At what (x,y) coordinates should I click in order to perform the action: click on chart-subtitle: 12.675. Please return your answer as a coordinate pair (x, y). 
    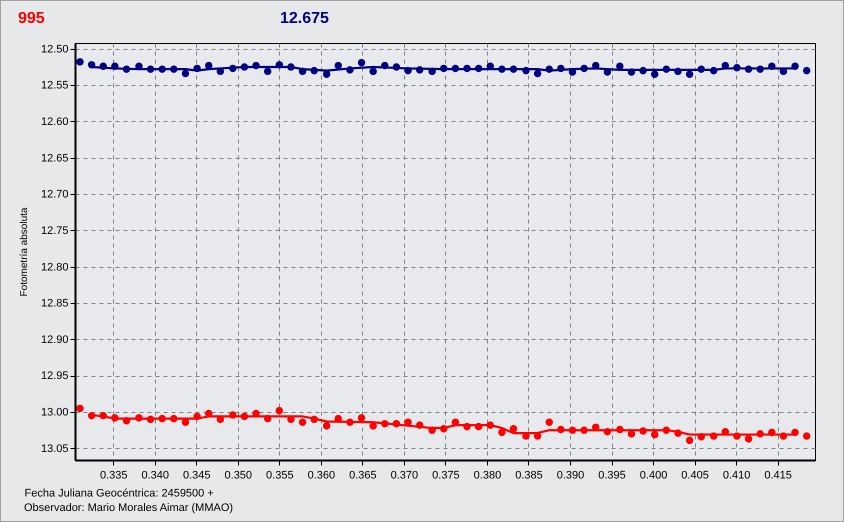
    Looking at the image, I should click on (304, 19).